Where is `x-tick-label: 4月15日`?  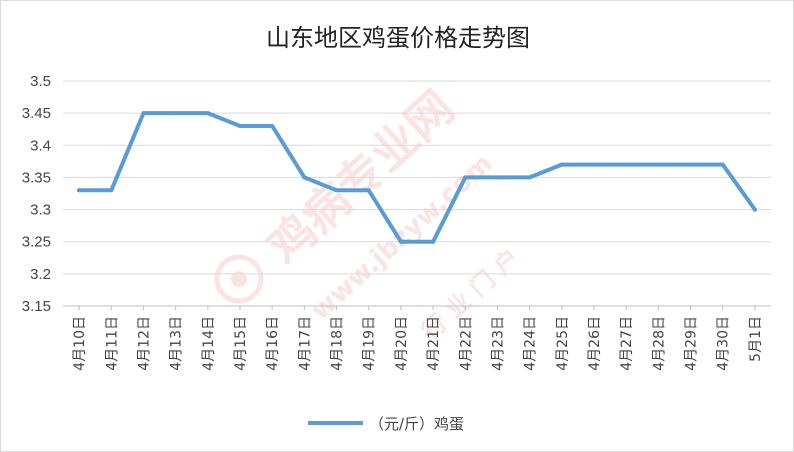
x-tick-label: 4月15日 is located at coordinates (241, 343).